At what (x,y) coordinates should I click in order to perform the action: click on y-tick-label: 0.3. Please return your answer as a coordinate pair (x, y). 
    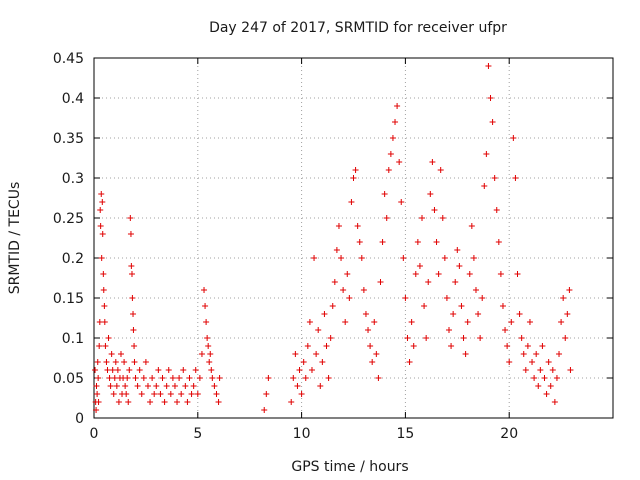
    Looking at the image, I should click on (73, 179).